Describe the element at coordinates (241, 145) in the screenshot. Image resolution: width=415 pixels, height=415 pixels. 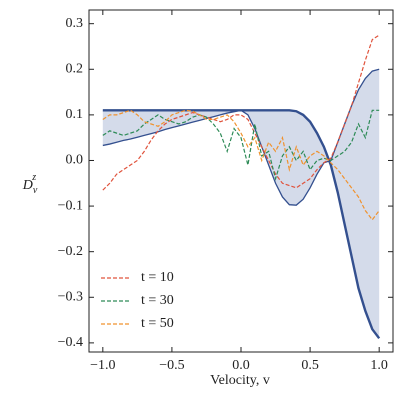
I see `dashed-line` at that location.